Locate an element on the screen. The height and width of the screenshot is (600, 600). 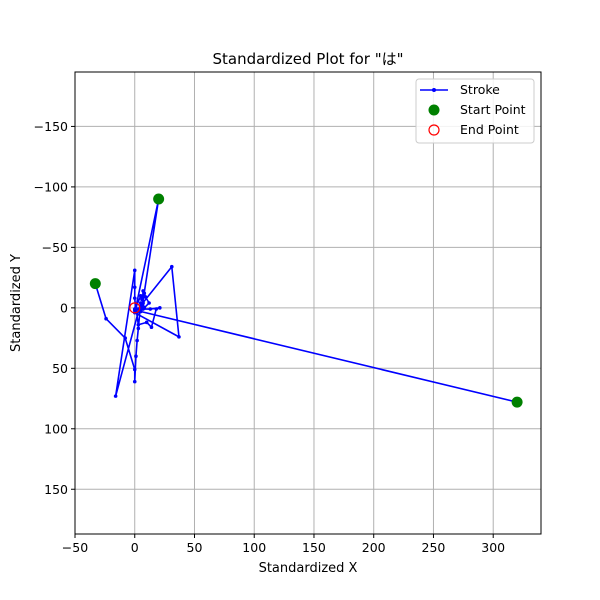
legend-end-marker is located at coordinates (434, 130).